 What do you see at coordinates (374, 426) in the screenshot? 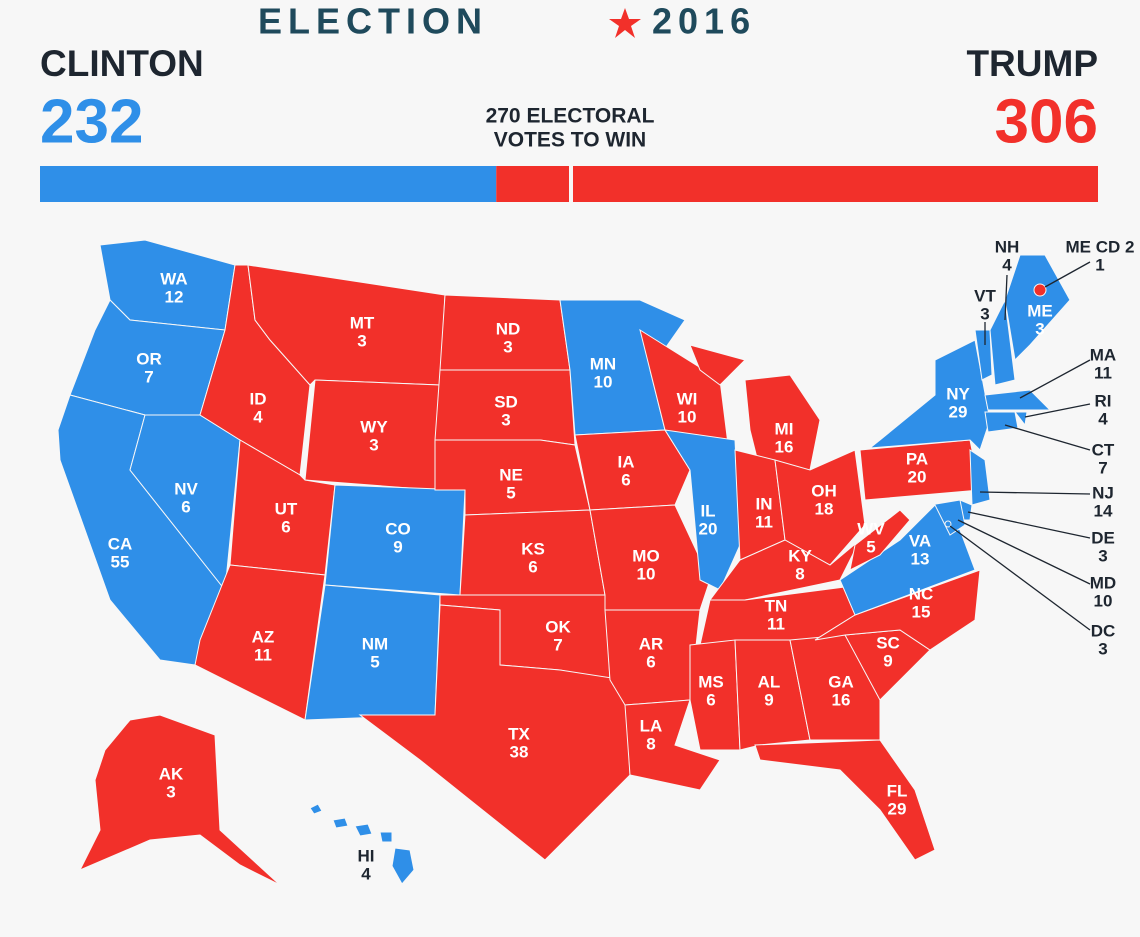
I see `state-name: WY` at bounding box center [374, 426].